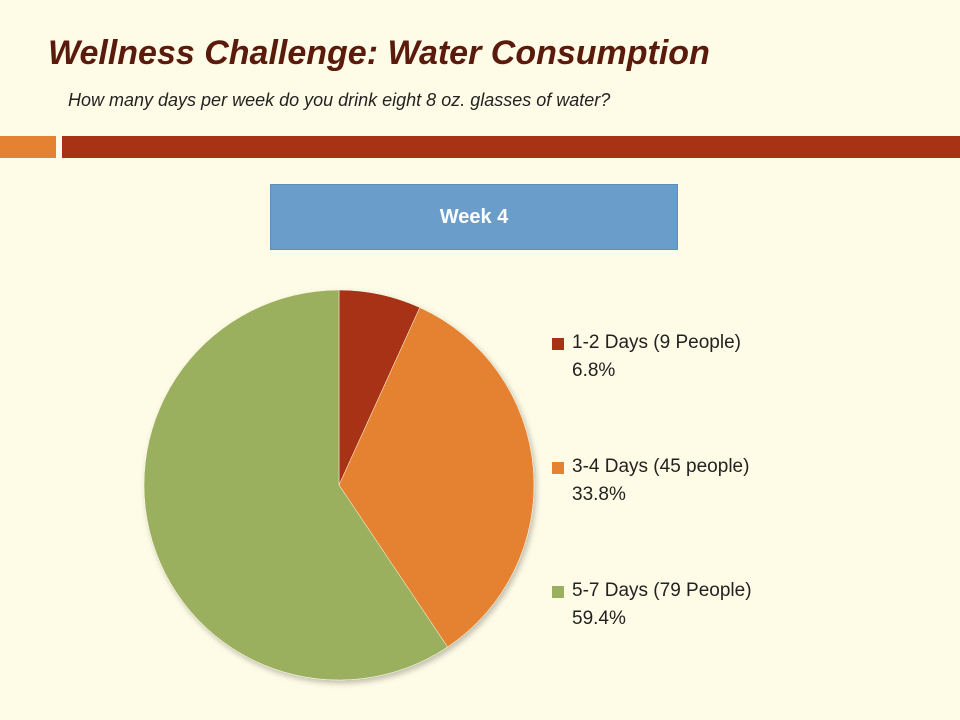 The height and width of the screenshot is (720, 960). What do you see at coordinates (656, 342) in the screenshot?
I see `legend-label: 1-2 Days (9 People)` at bounding box center [656, 342].